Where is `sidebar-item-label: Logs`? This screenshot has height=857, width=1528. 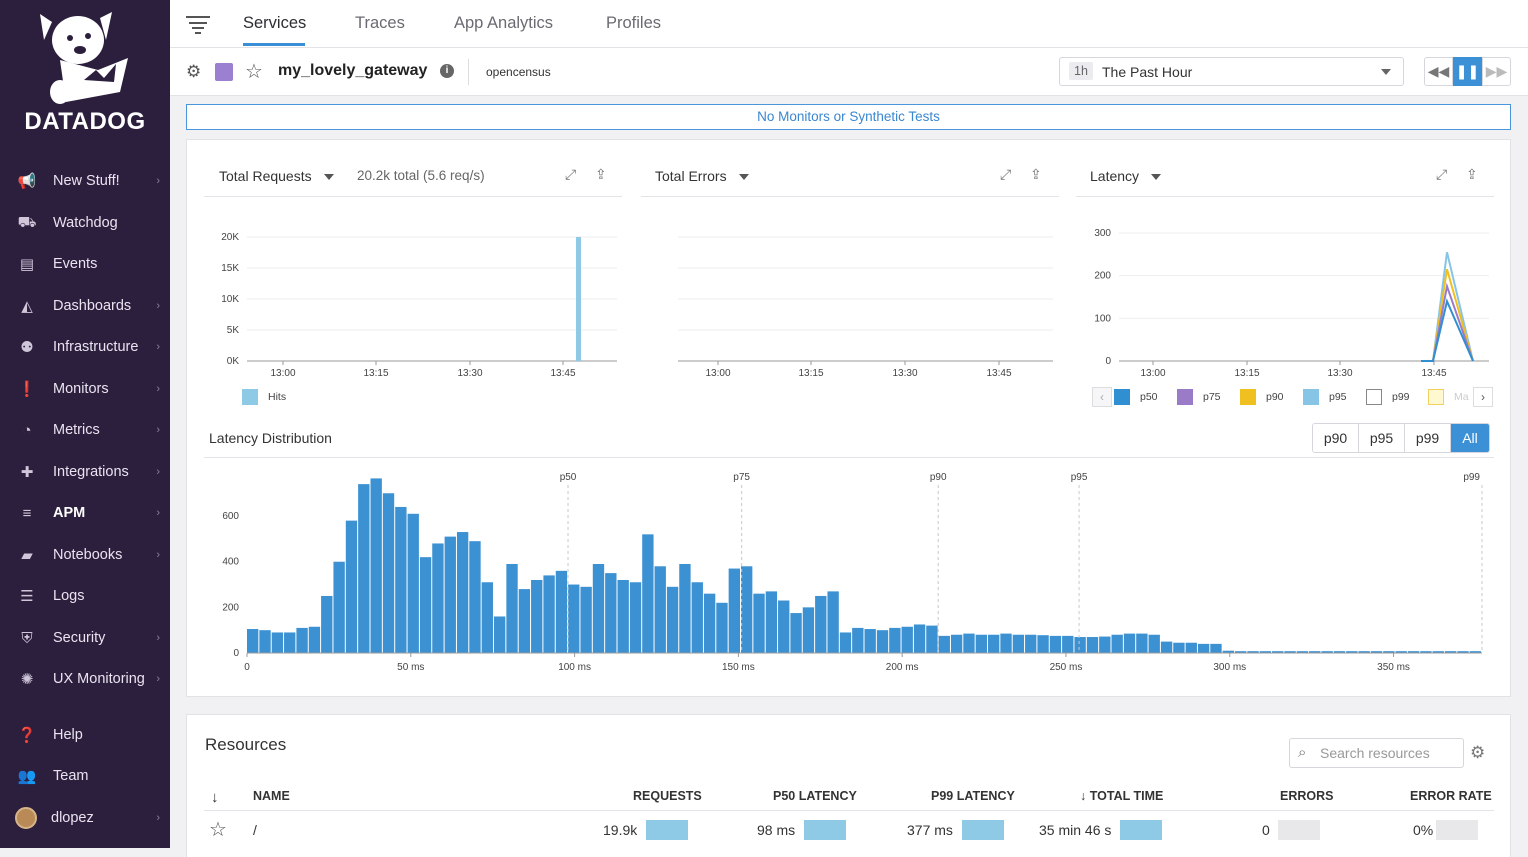
sidebar-item-label: Logs is located at coordinates (69, 596).